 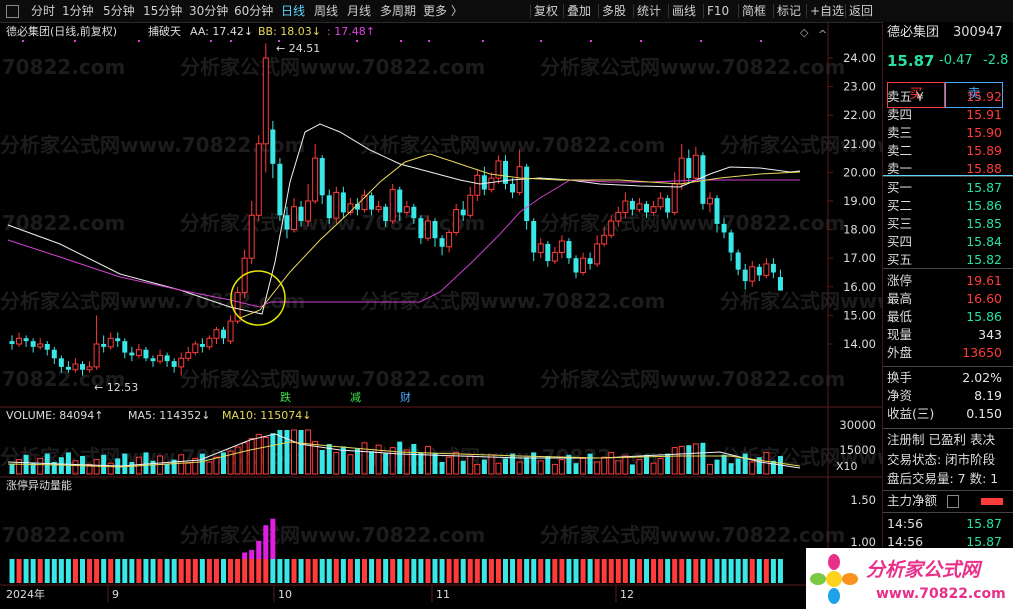 What do you see at coordinates (326, 11) in the screenshot?
I see `toolbar-tab-7: 周线` at bounding box center [326, 11].